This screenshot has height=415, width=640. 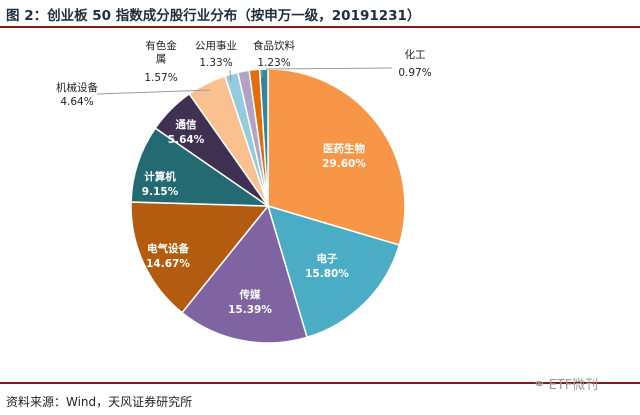 I want to click on slice-value-label: 14.67%, so click(x=168, y=264).